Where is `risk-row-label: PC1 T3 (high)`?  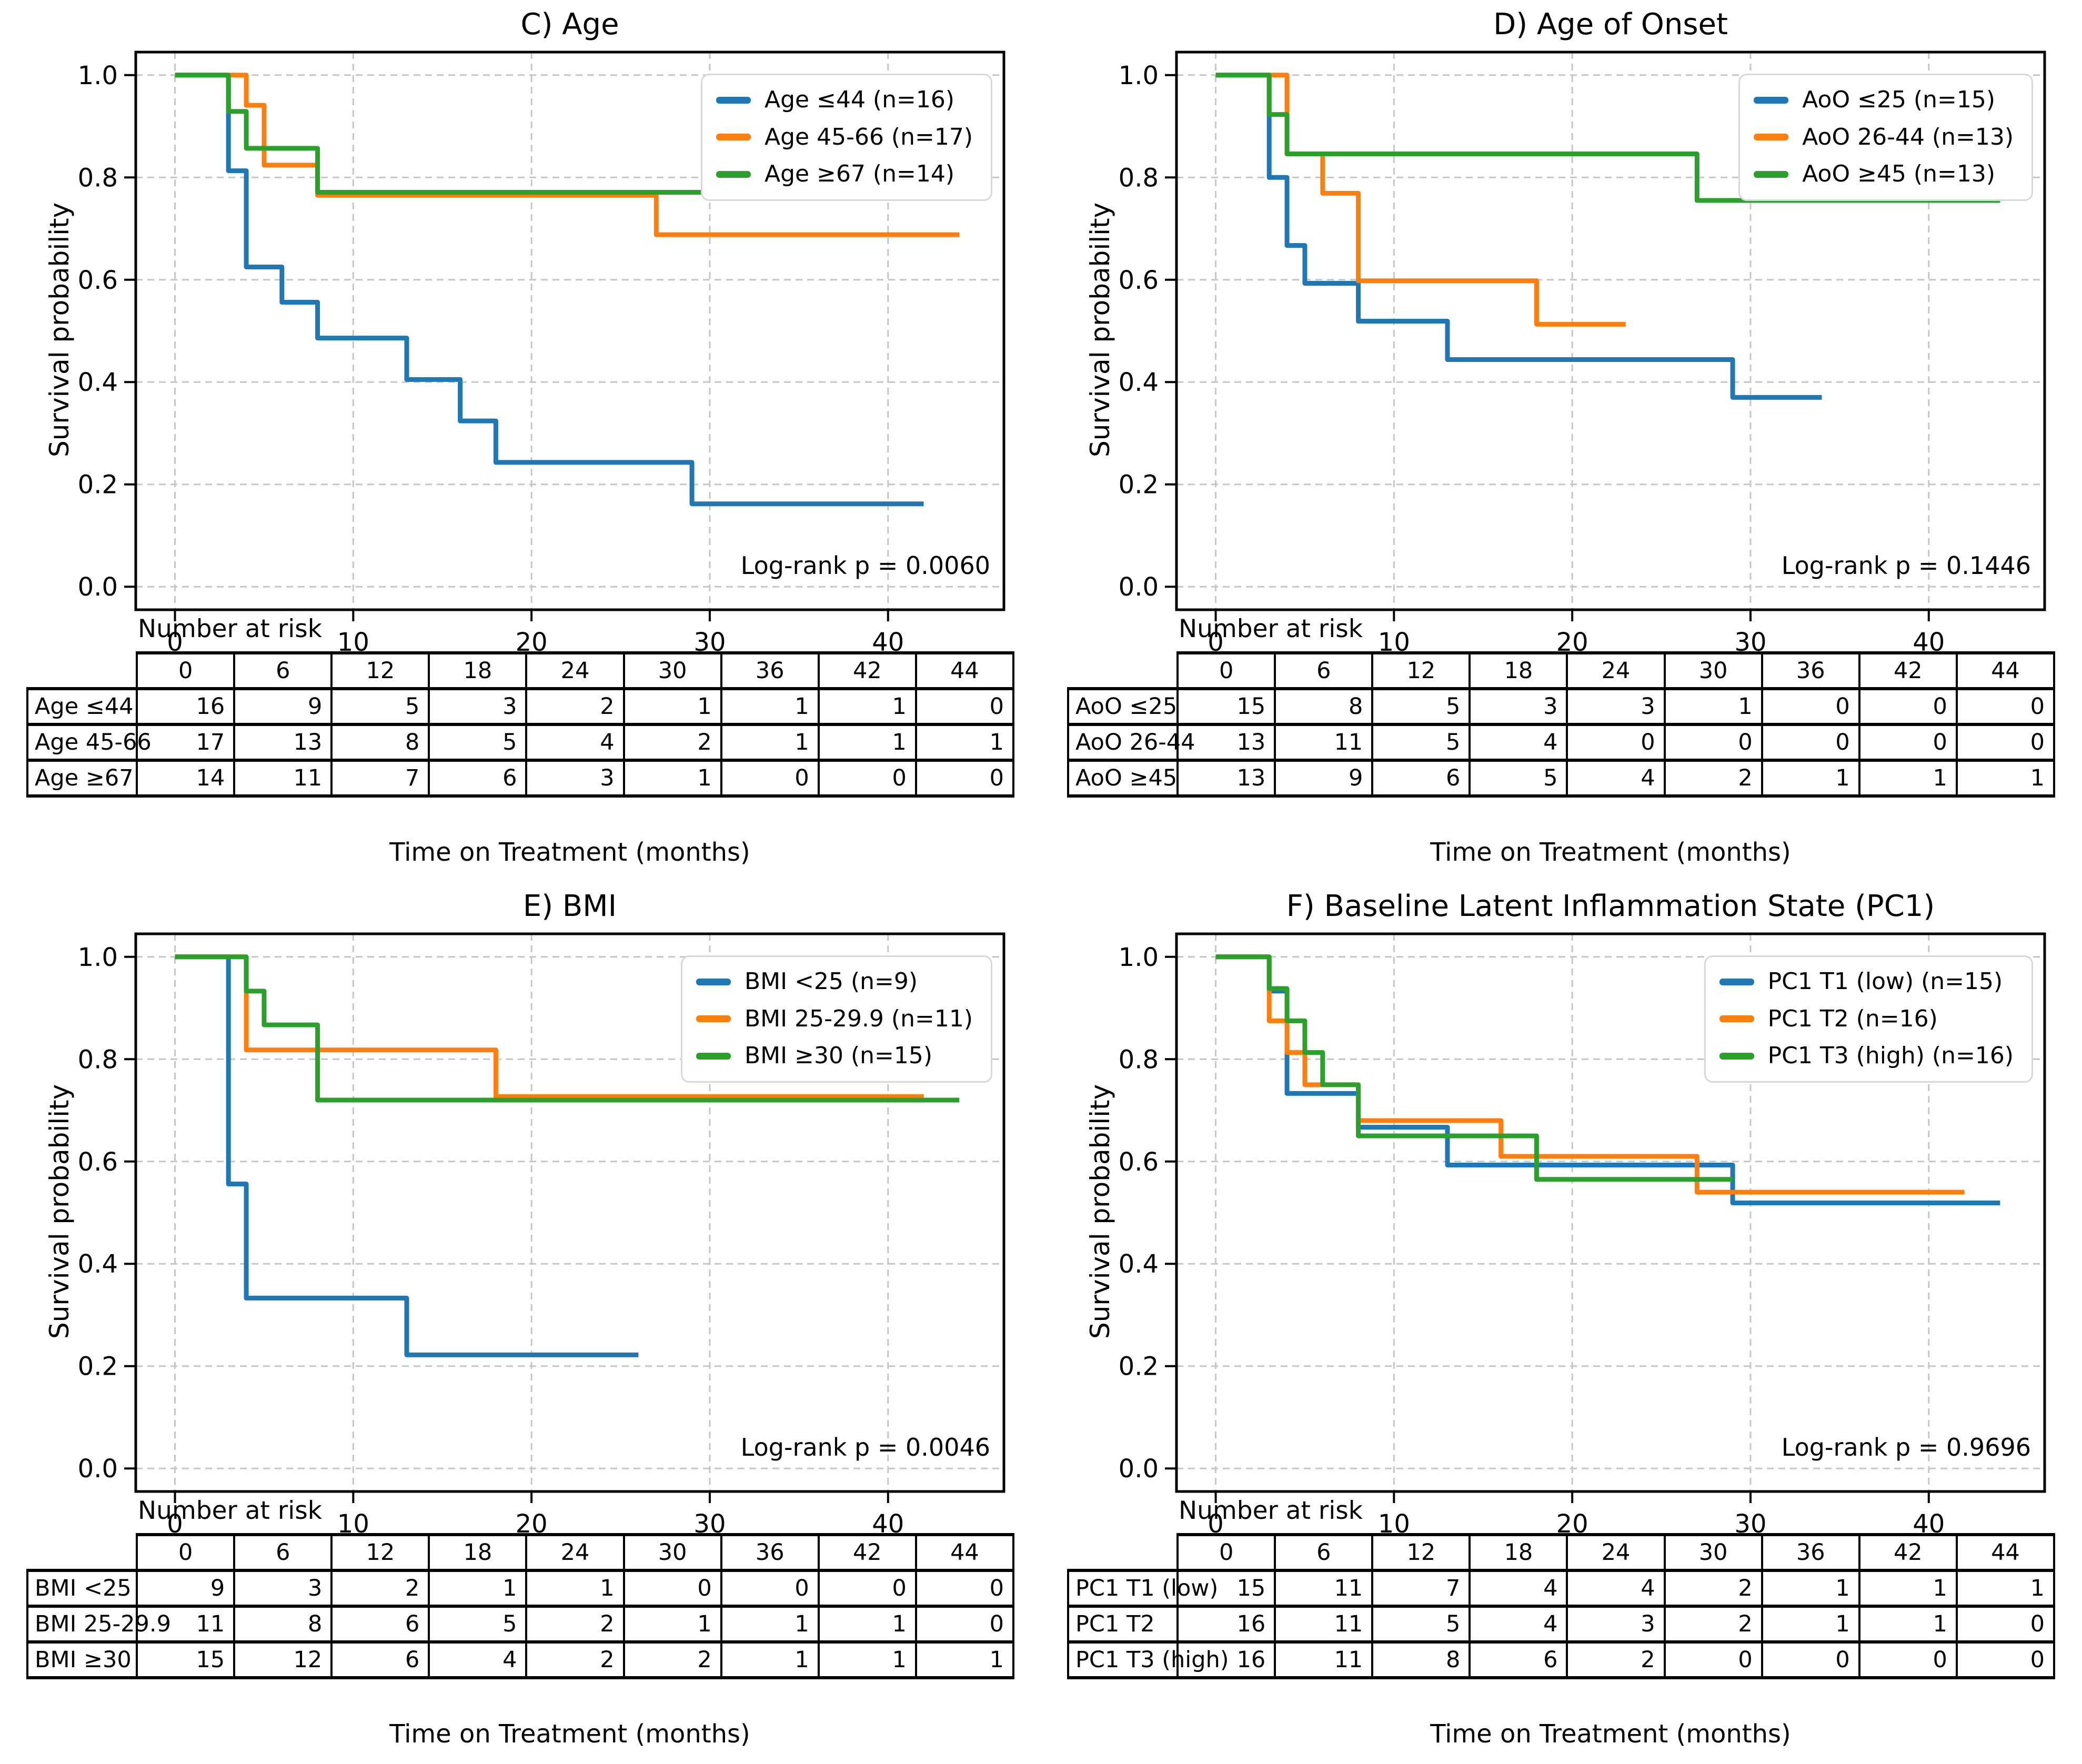
risk-row-label: PC1 T3 (high) is located at coordinates (1148, 1659).